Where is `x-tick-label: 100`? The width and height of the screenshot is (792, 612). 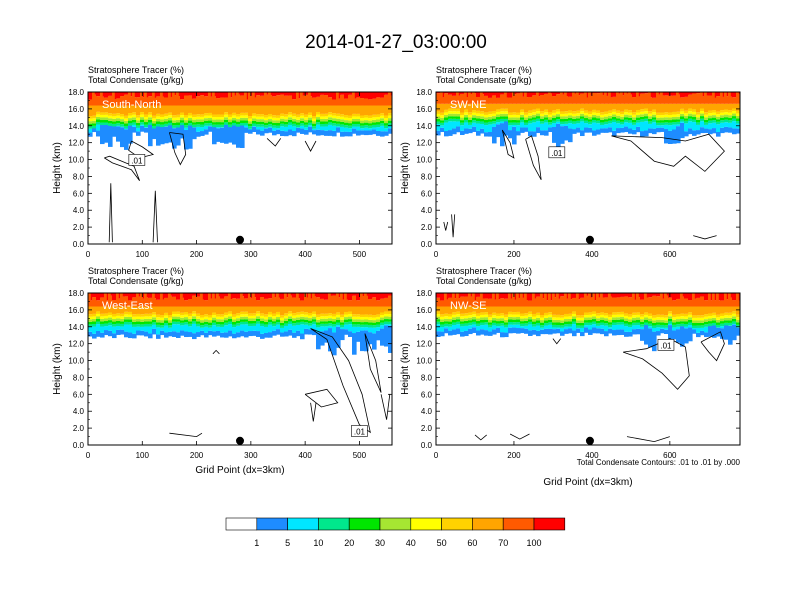
x-tick-label: 100 is located at coordinates (143, 455).